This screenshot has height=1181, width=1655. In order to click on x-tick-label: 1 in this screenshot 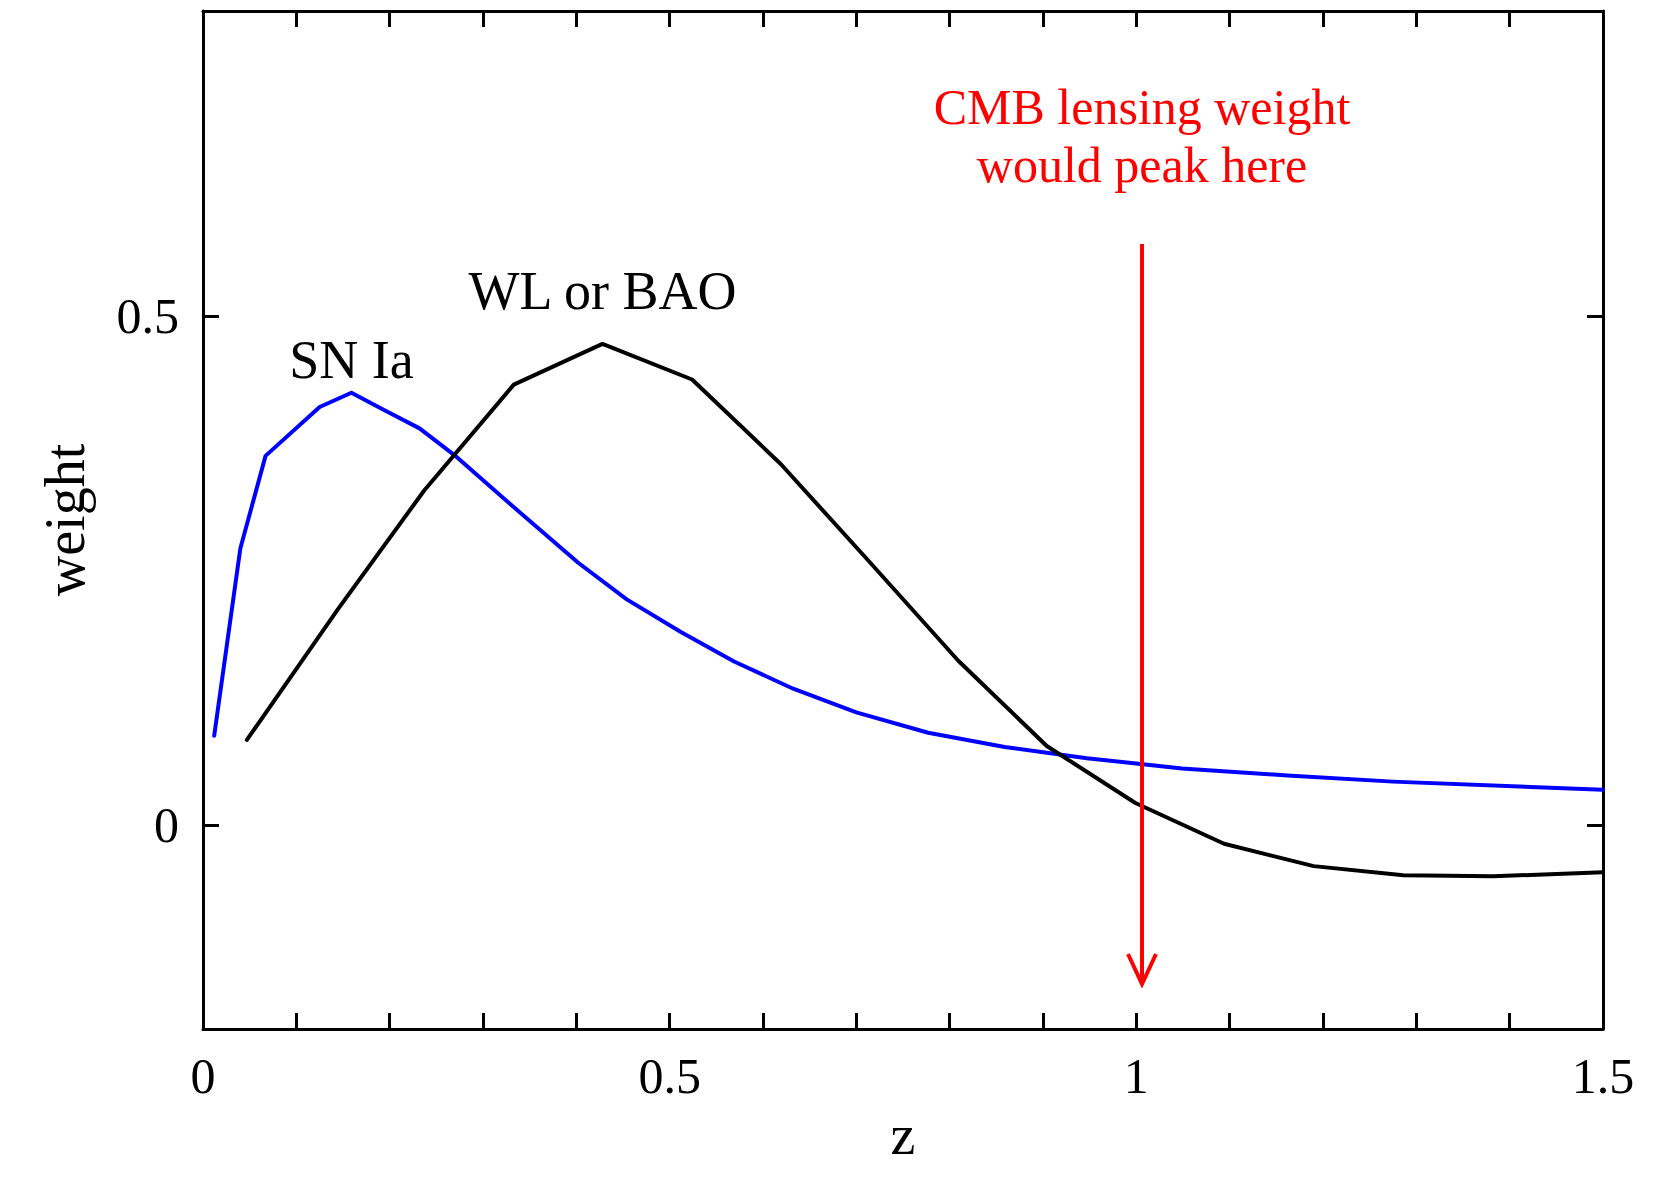, I will do `click(1136, 1076)`.